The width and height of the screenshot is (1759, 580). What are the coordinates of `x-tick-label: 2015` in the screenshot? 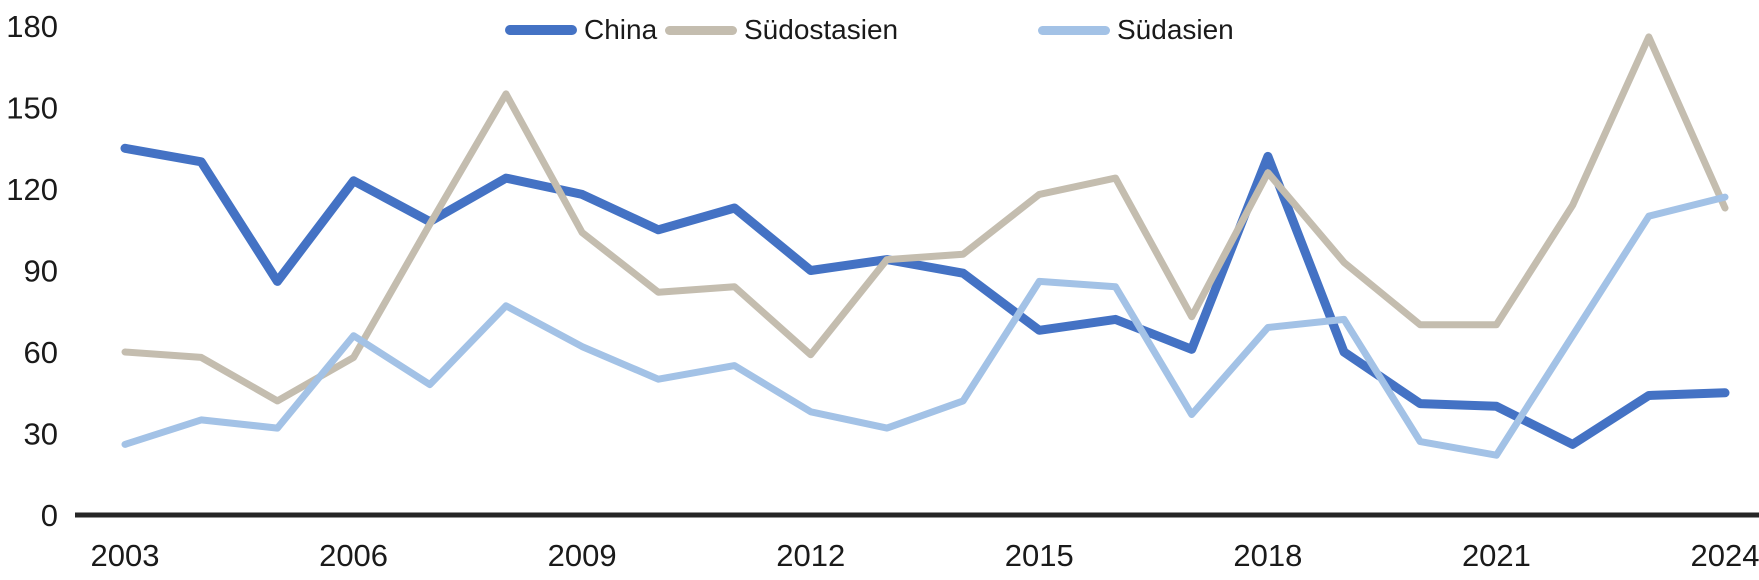 It's located at (1039, 555).